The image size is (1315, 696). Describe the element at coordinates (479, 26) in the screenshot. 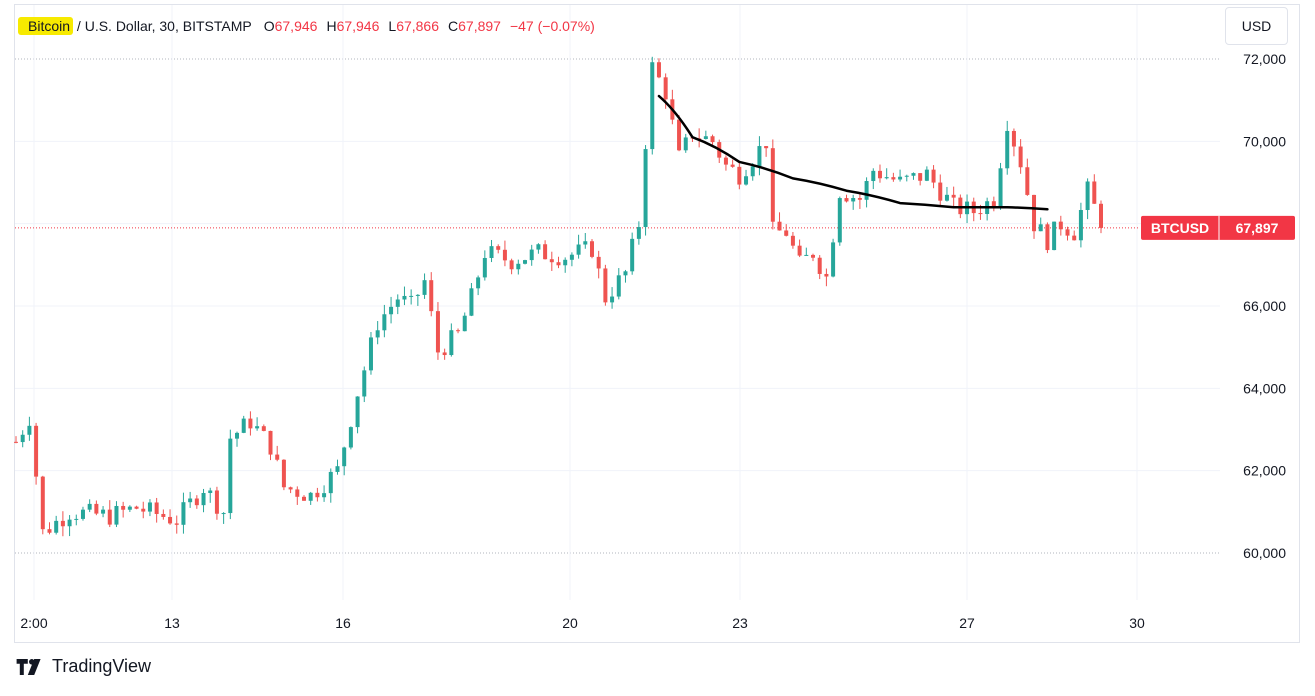

I see `close-value: 67,897` at that location.